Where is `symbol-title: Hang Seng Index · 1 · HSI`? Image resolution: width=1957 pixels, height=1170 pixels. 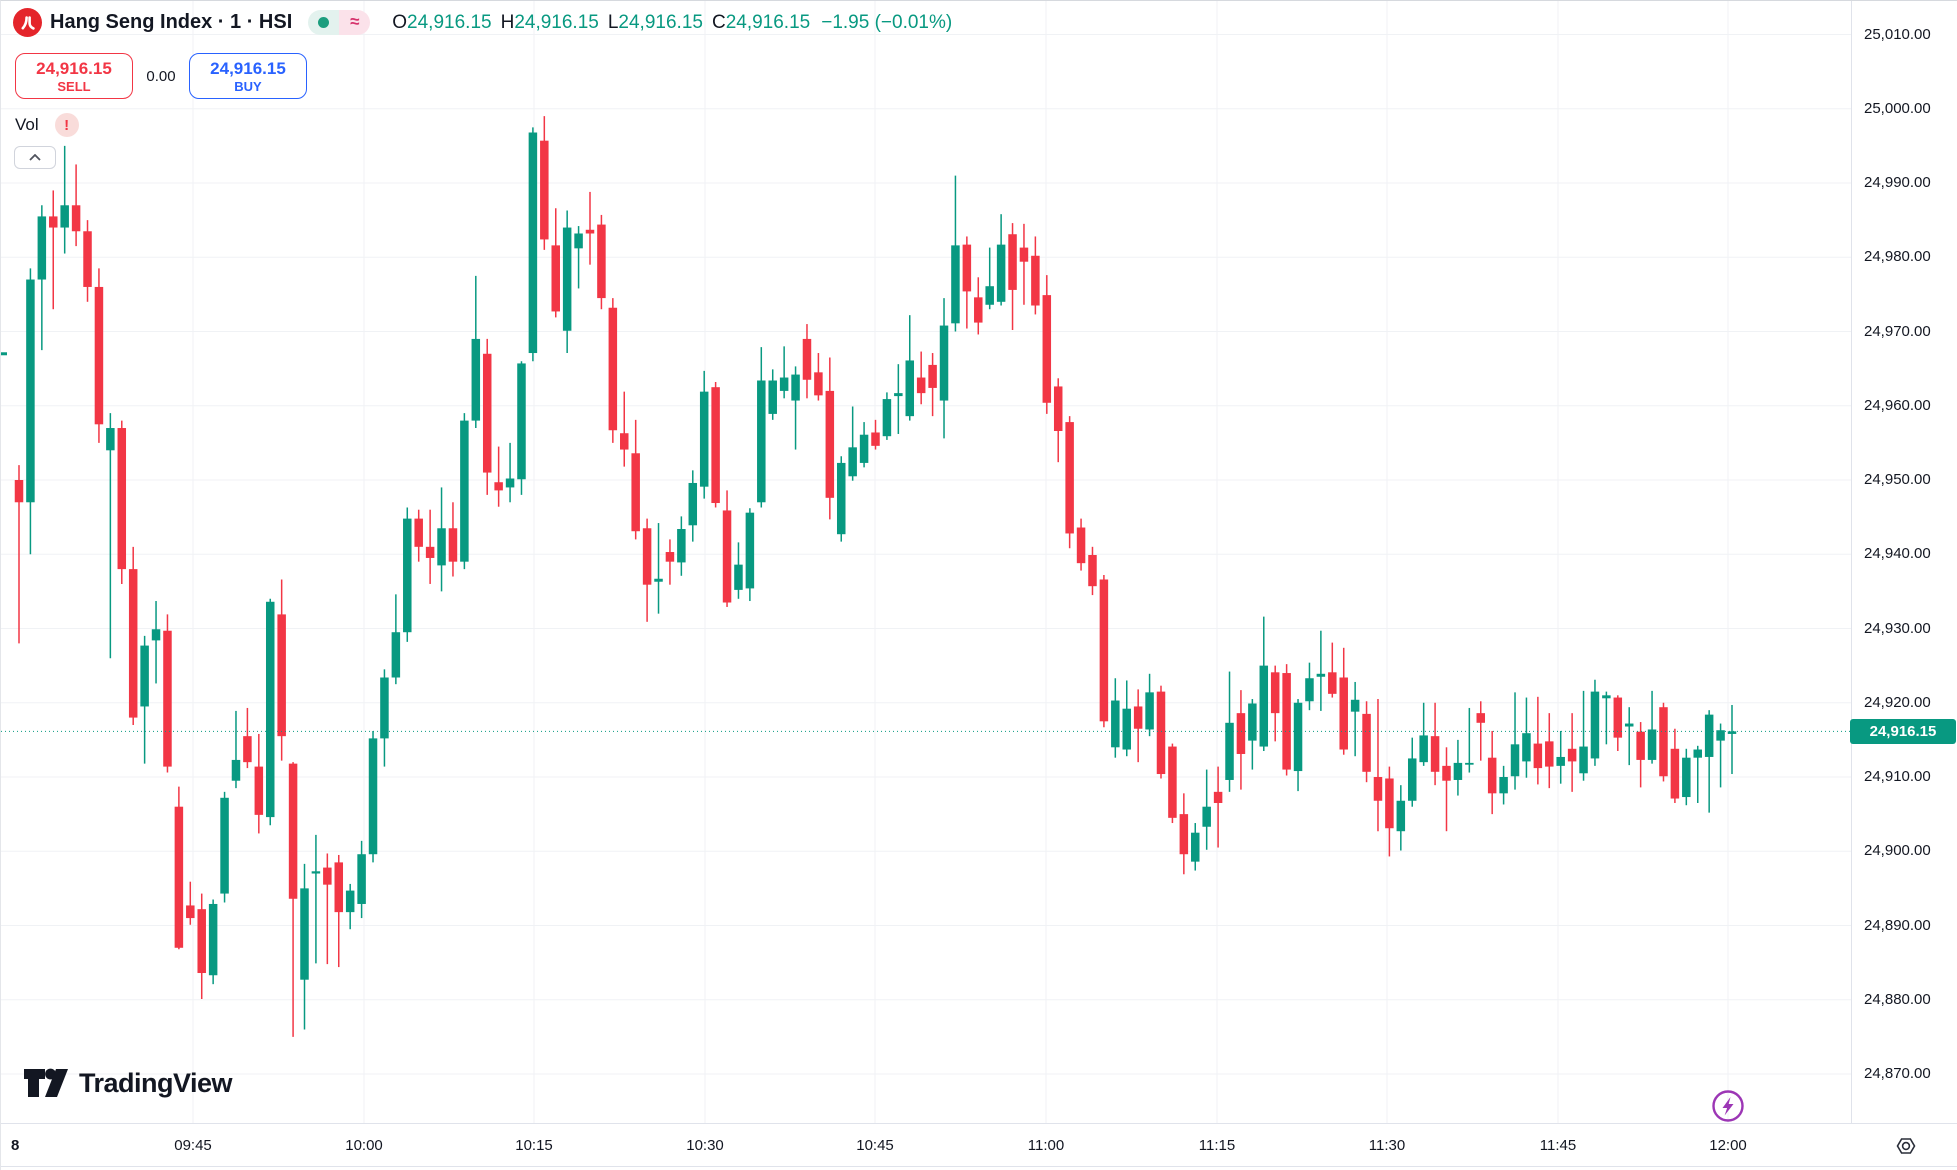
symbol-title: Hang Seng Index · 1 · HSI is located at coordinates (171, 22).